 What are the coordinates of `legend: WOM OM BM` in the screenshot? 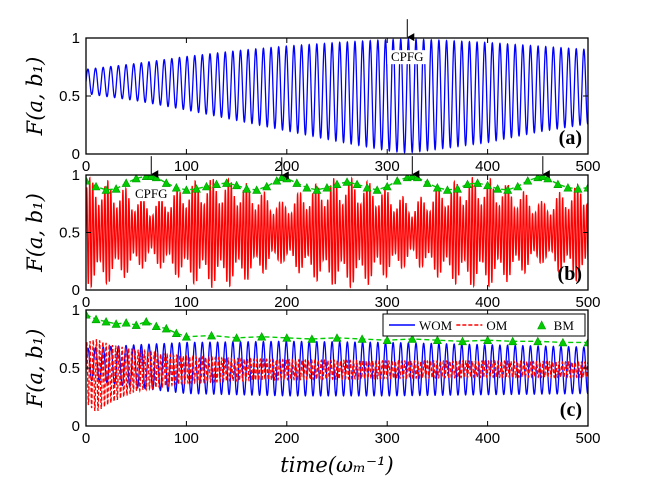 It's located at (484, 325).